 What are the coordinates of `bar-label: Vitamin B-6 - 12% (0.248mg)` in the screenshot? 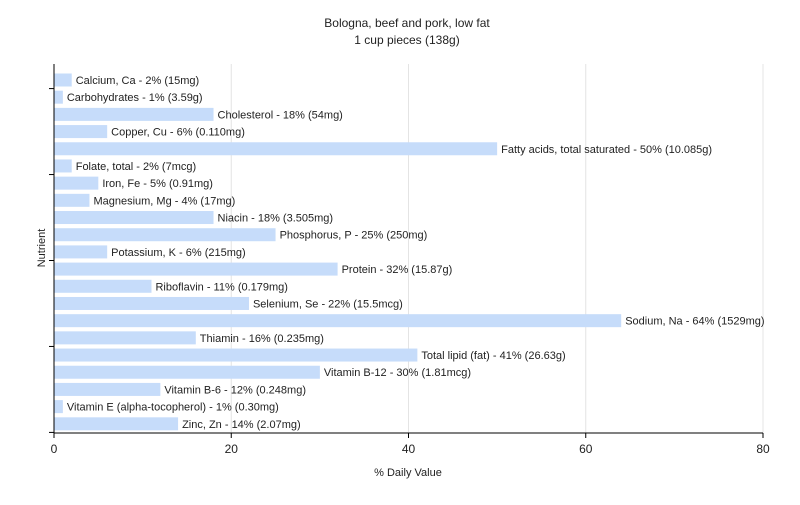 It's located at (235, 390).